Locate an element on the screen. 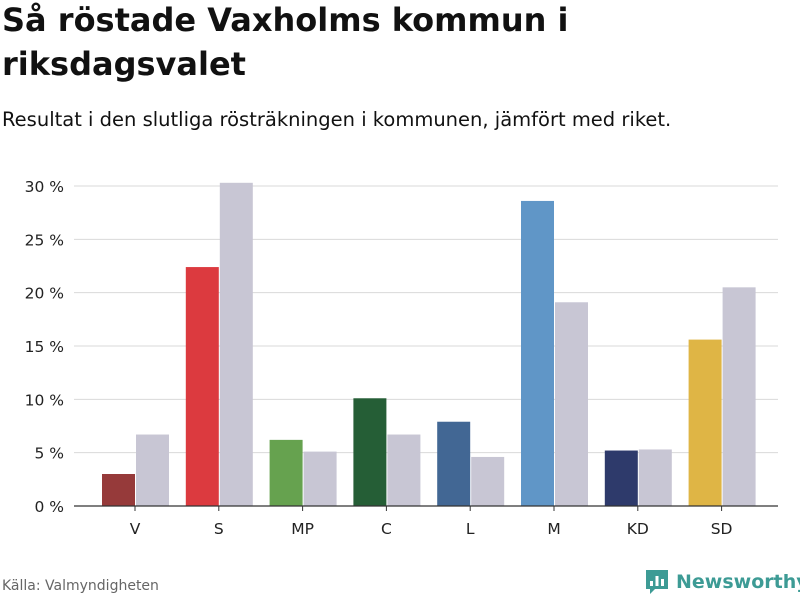  y-tick-label: 10 % is located at coordinates (44, 400).